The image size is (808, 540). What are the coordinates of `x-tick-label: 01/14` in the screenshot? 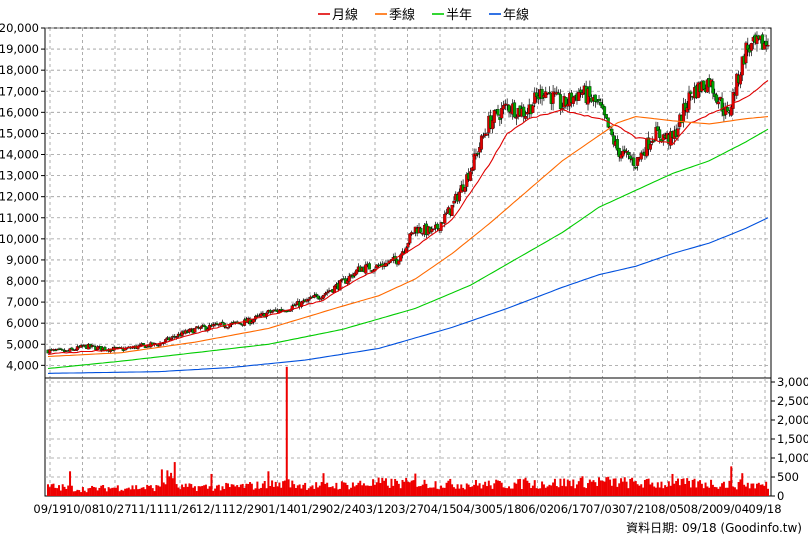 It's located at (277, 509).